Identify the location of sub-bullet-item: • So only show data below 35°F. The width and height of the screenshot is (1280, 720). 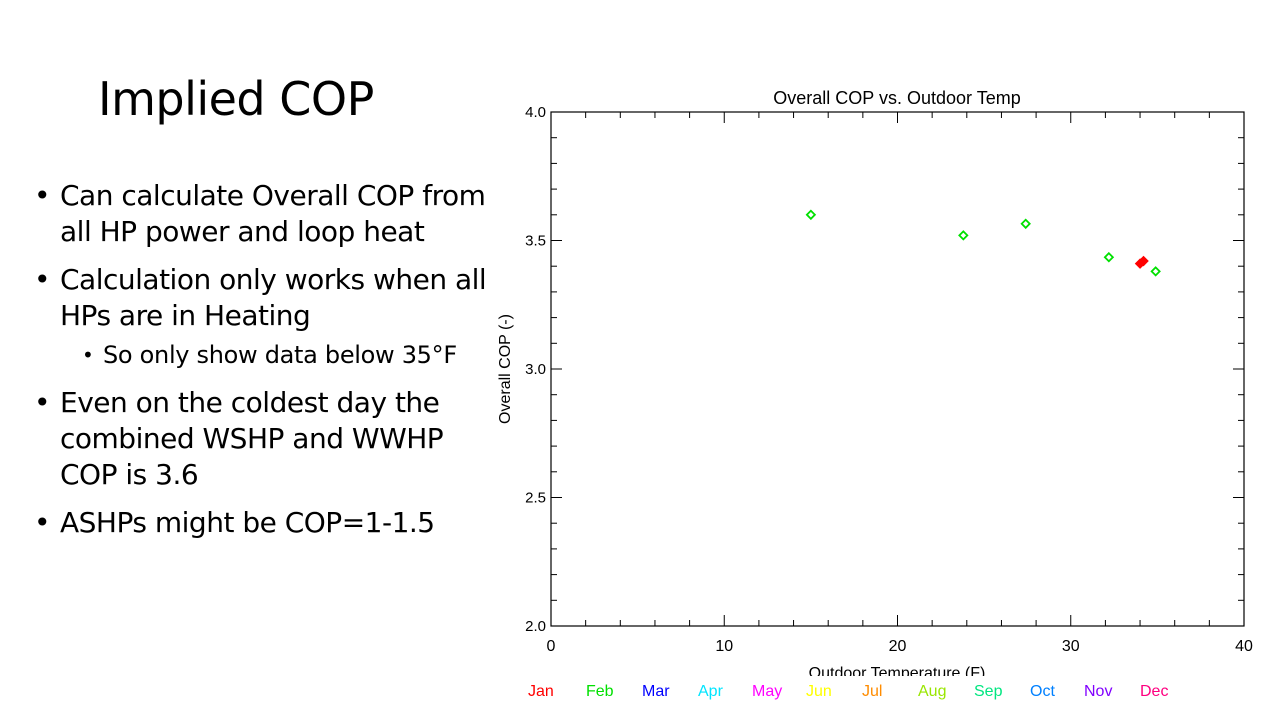
(286, 355).